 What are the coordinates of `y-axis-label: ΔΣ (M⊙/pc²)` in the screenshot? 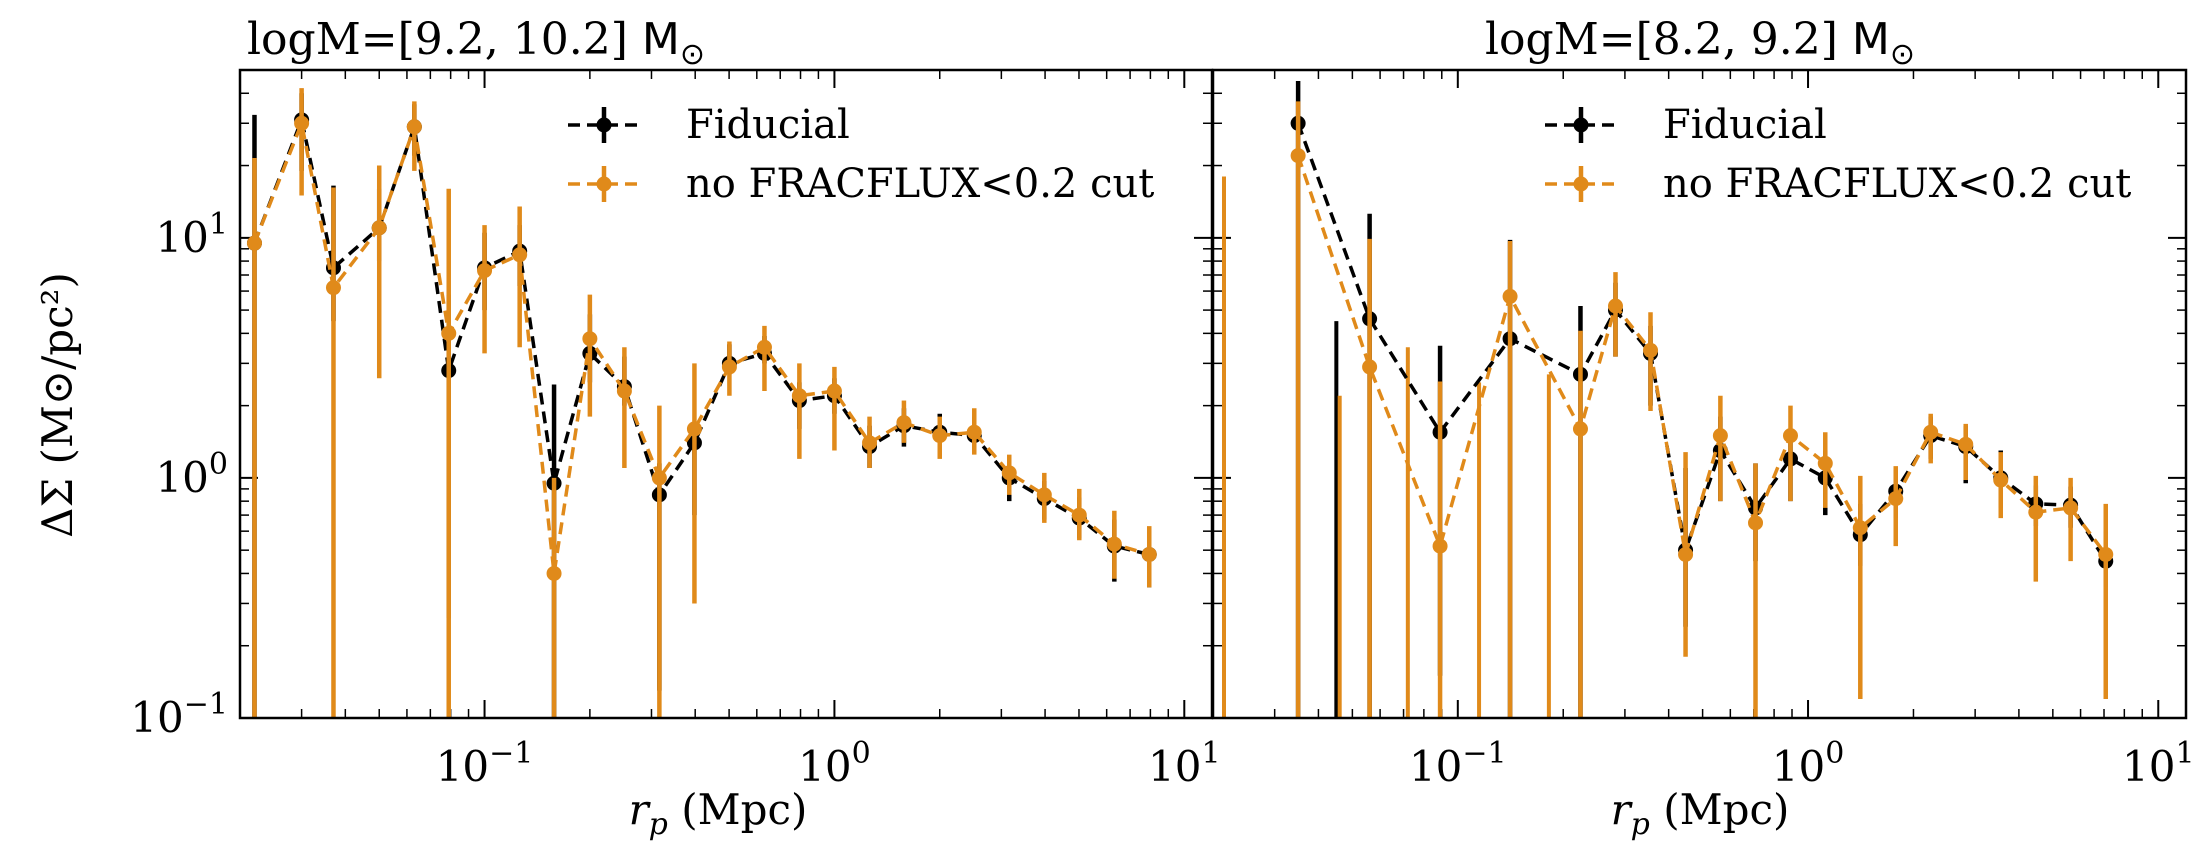 It's located at (57, 405).